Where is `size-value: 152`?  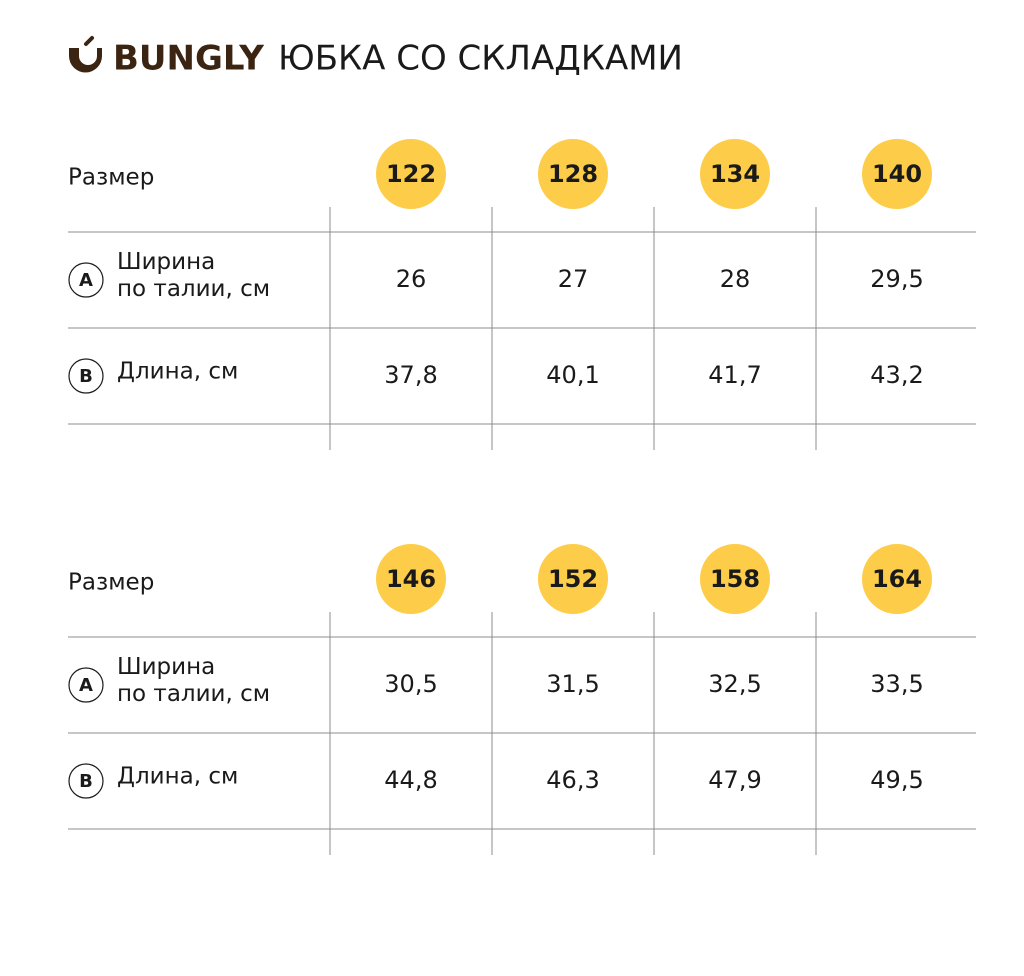
size-value: 152 is located at coordinates (573, 579).